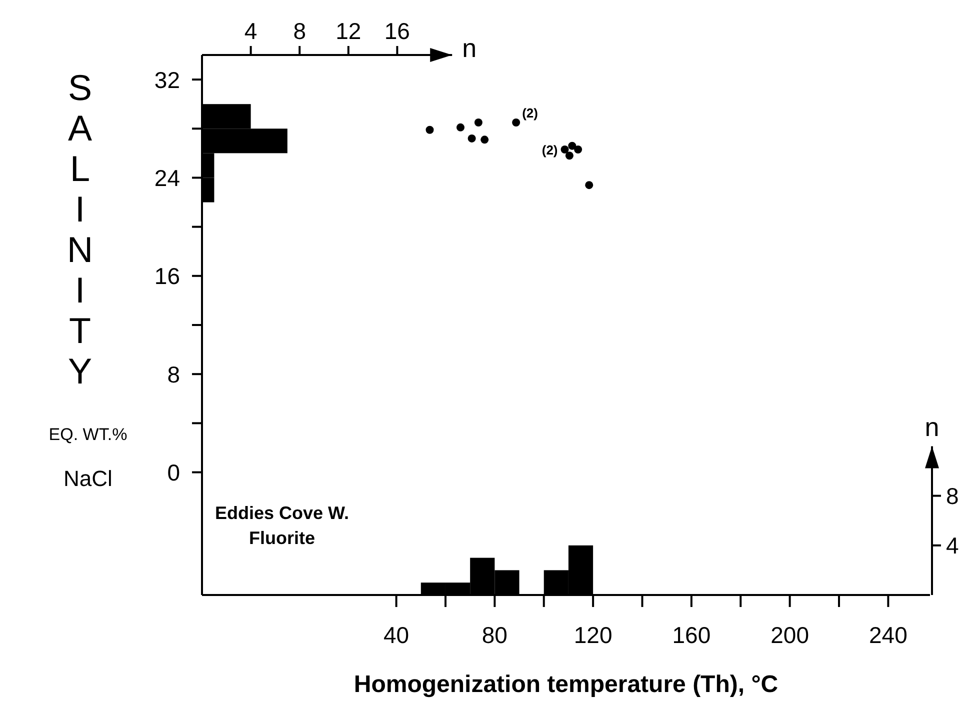 This screenshot has width=972, height=701. What do you see at coordinates (932, 427) in the screenshot?
I see `y-axis-title: n` at bounding box center [932, 427].